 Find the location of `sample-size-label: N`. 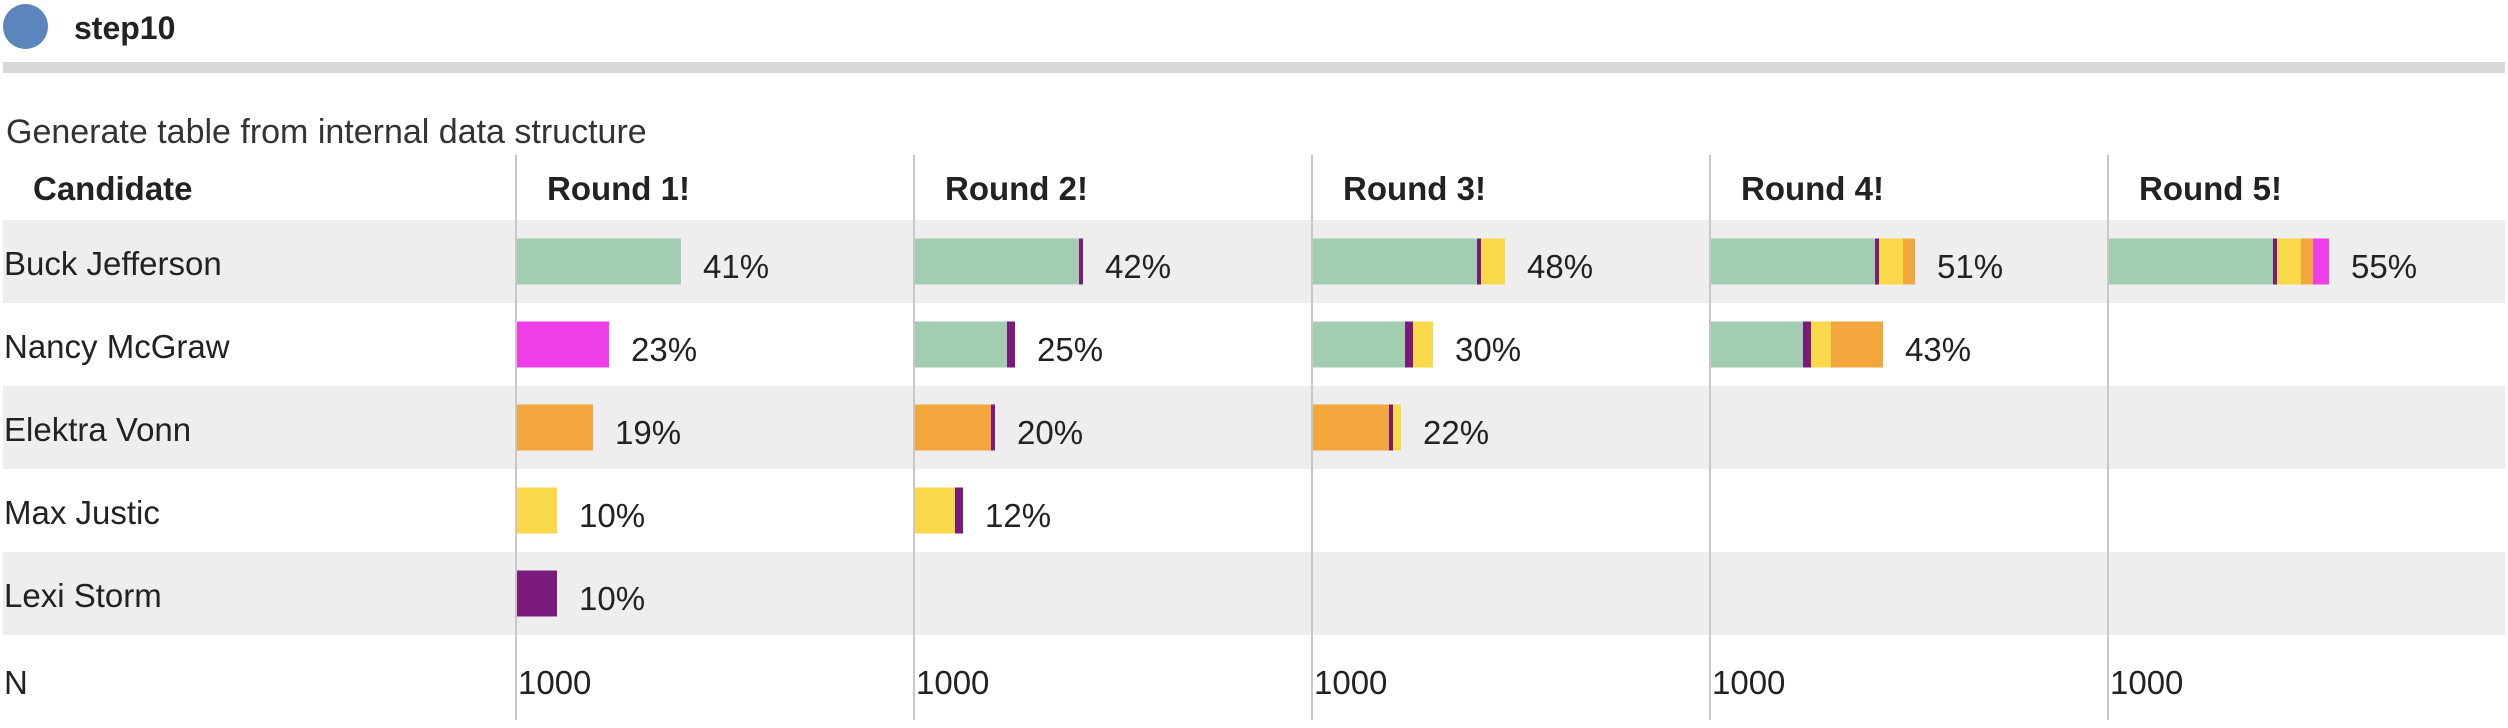

sample-size-label: N is located at coordinates (16, 682).